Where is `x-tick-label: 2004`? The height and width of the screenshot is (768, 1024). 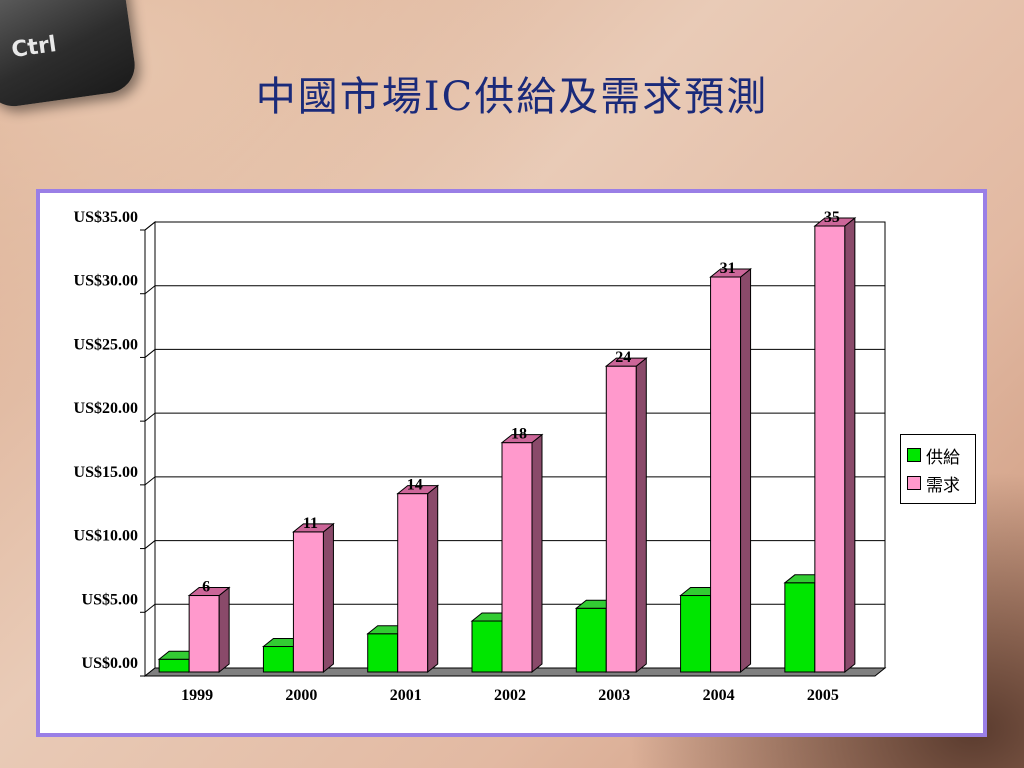 x-tick-label: 2004 is located at coordinates (719, 695).